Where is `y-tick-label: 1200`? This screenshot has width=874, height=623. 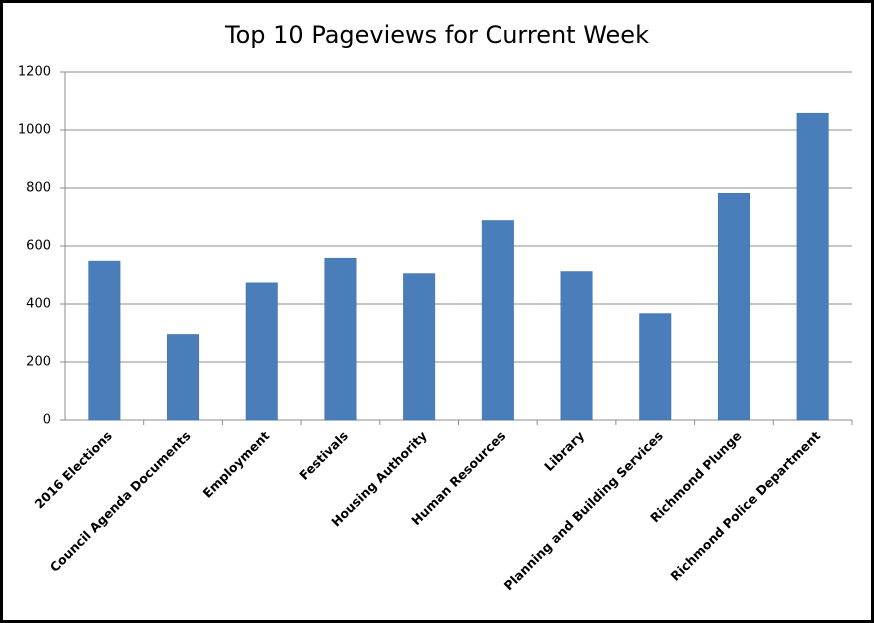 y-tick-label: 1200 is located at coordinates (34, 72).